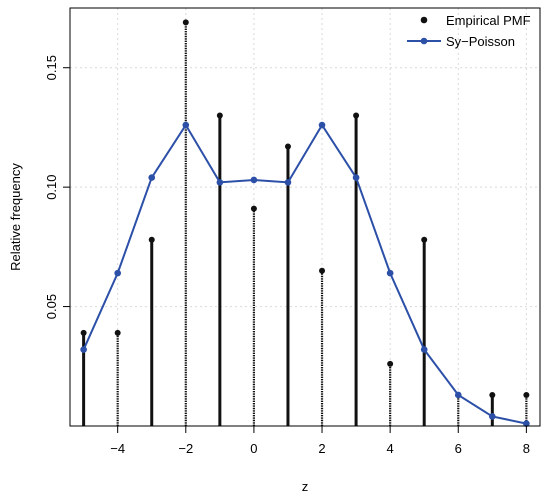  What do you see at coordinates (469, 31) in the screenshot?
I see `legend: Empirical PMF Sy−Poisson` at bounding box center [469, 31].